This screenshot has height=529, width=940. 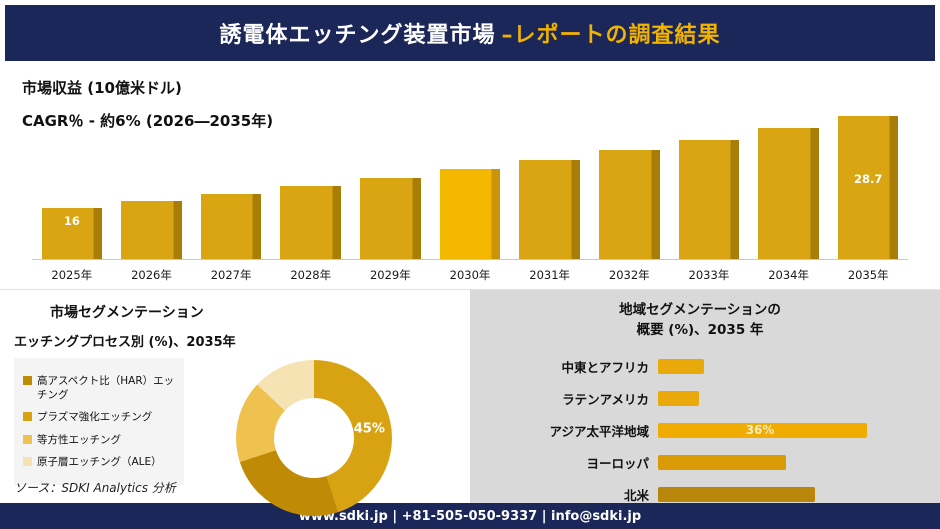 I want to click on region-label: 北米, so click(x=636, y=495).